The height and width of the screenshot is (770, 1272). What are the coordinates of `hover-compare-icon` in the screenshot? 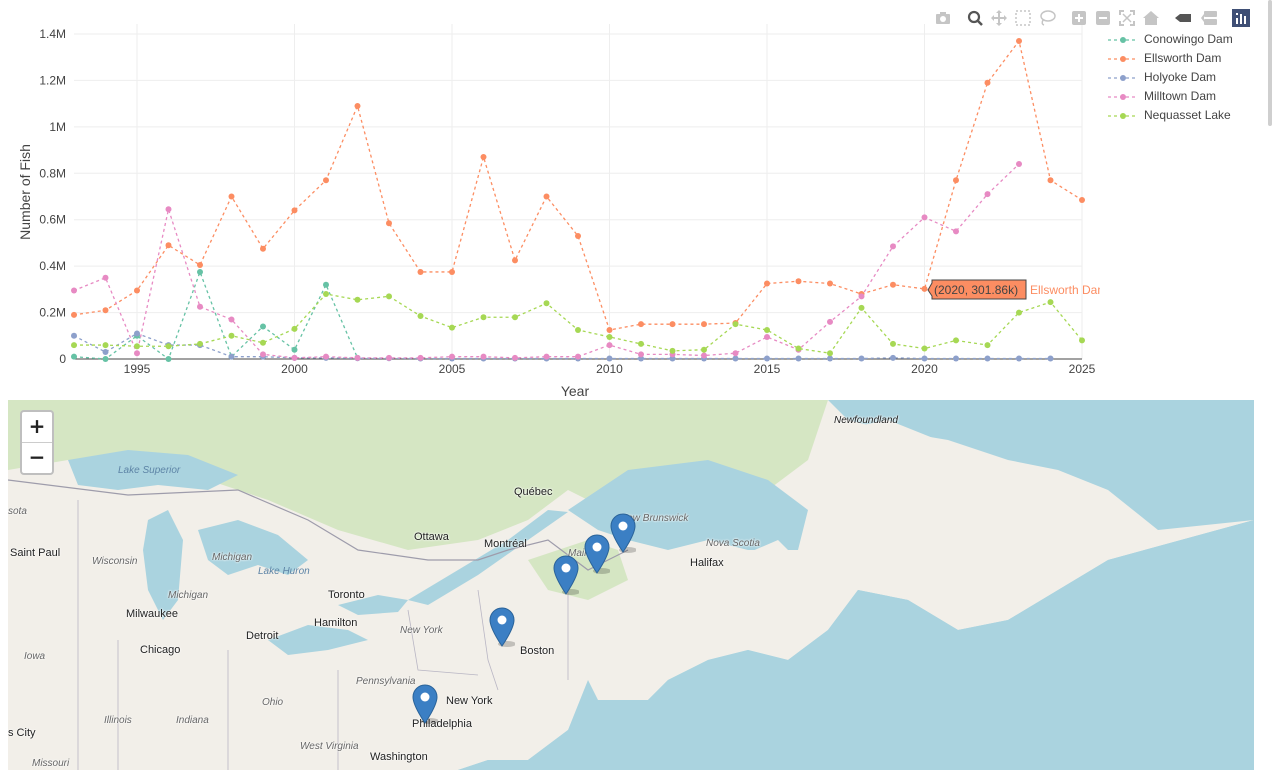 It's located at (1209, 18).